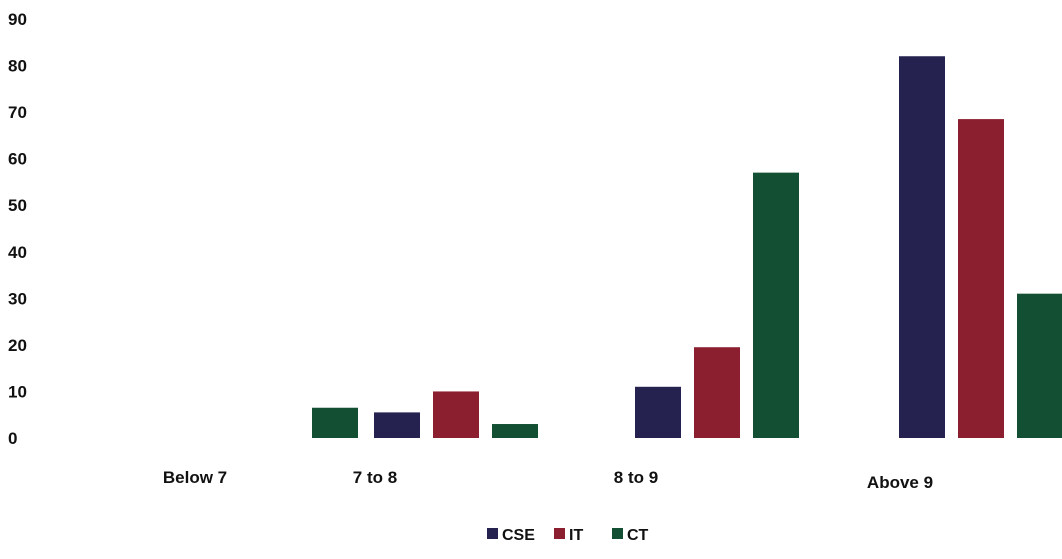 This screenshot has width=1062, height=559. I want to click on x-tick-label: Below 7, so click(195, 477).